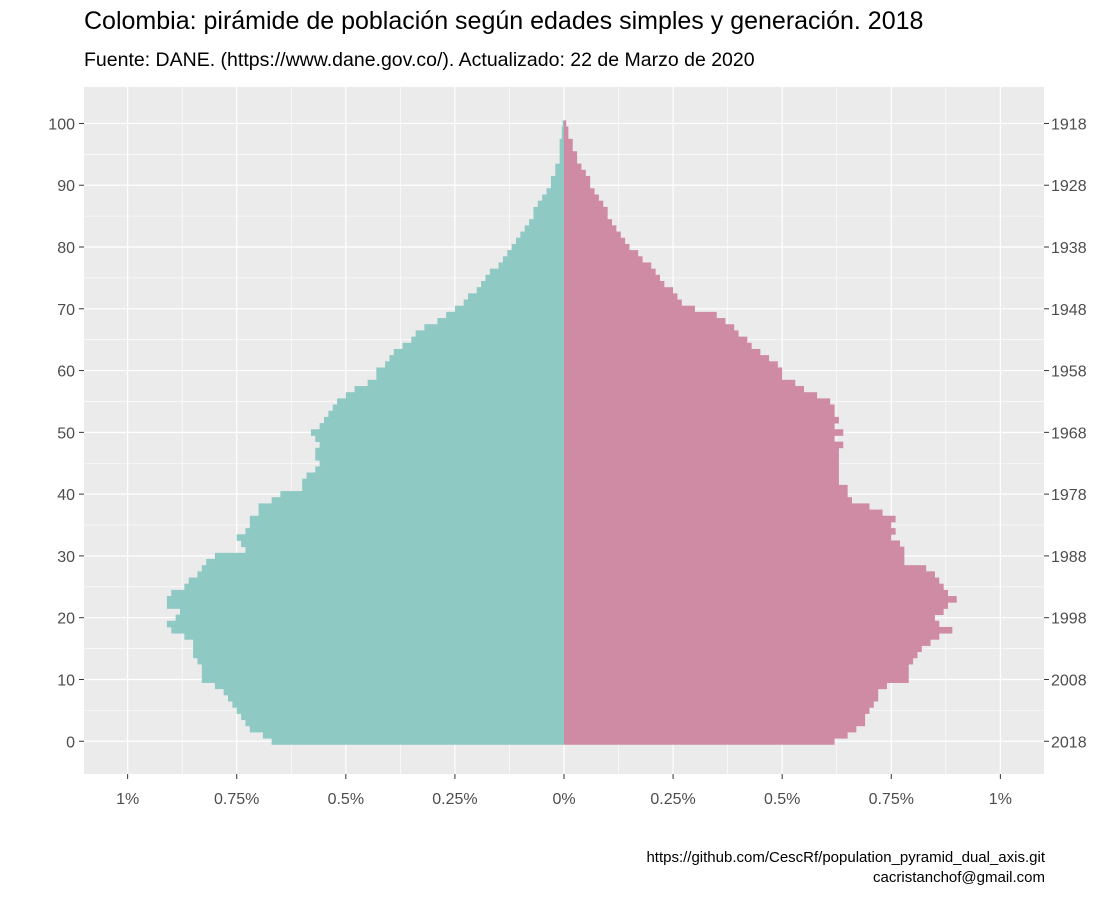  I want to click on y-left-tick-label: 90, so click(66, 186).